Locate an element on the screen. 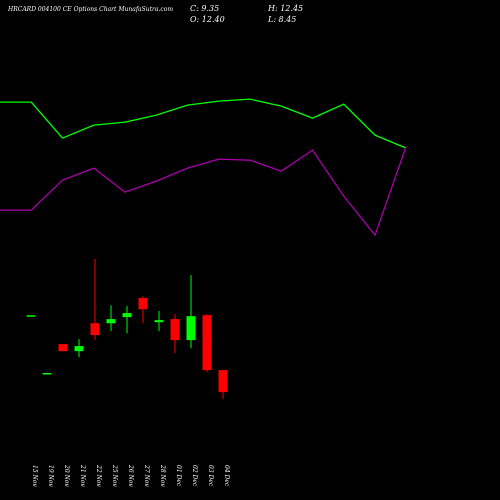  x-tick-label: 02 Dec is located at coordinates (194, 476).